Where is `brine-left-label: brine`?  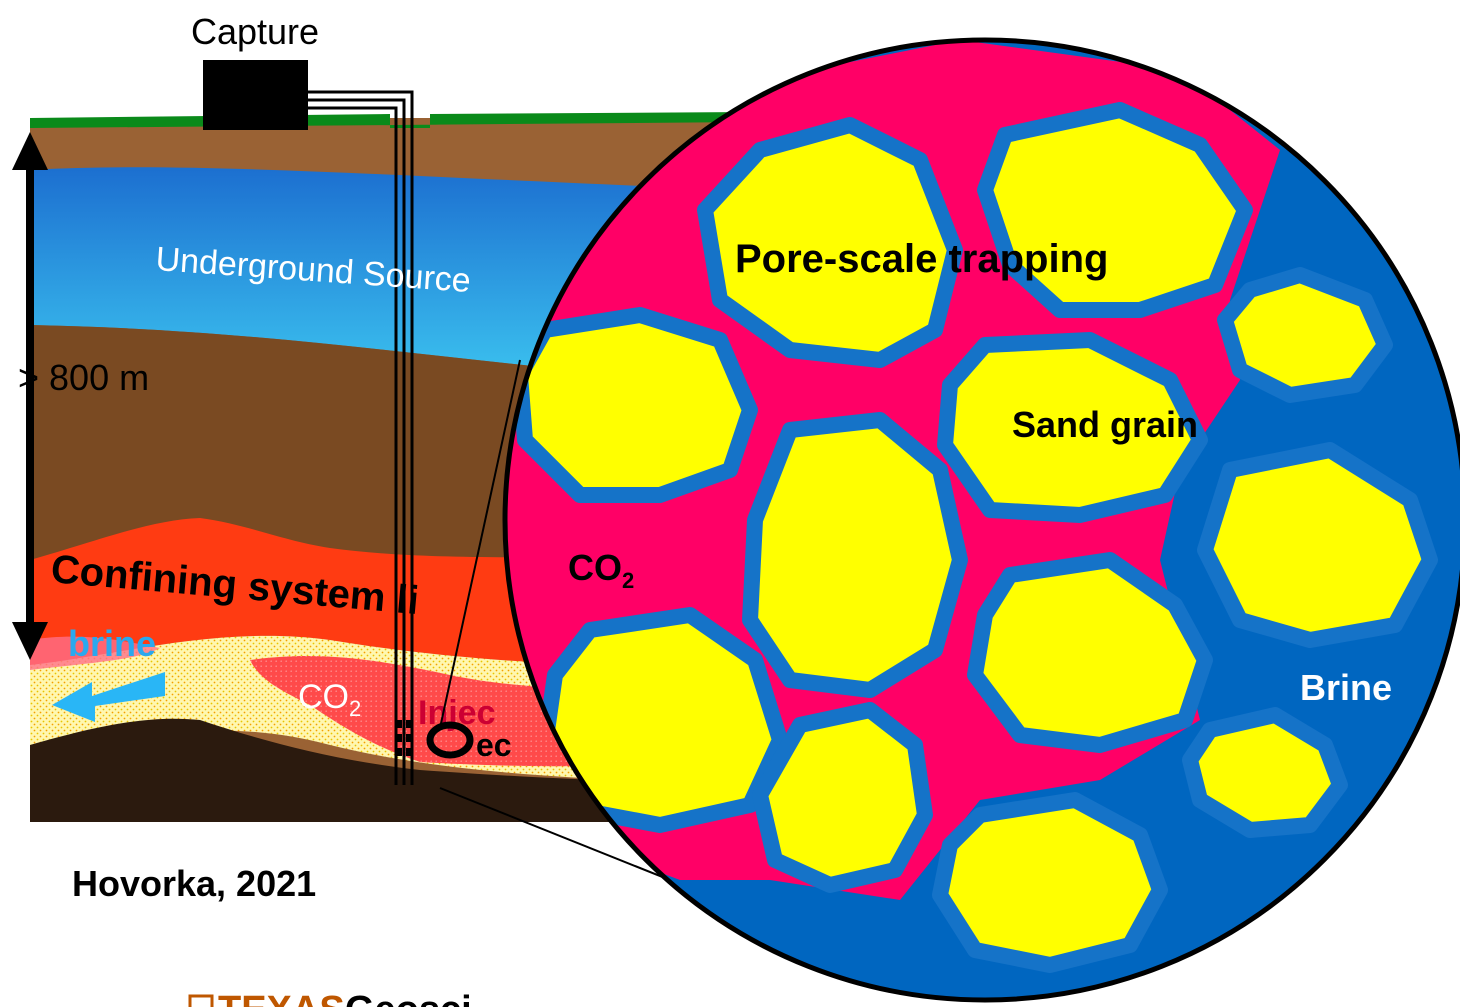 brine-left-label: brine is located at coordinates (112, 643).